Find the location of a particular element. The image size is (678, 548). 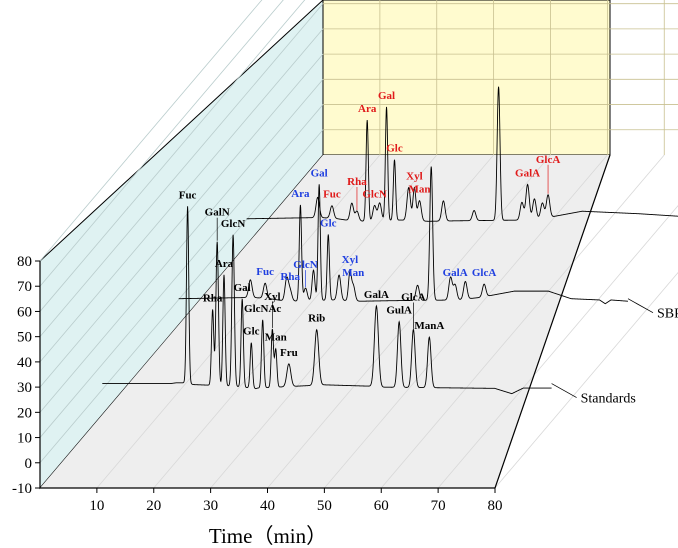

peak-label: GulA is located at coordinates (399, 311).